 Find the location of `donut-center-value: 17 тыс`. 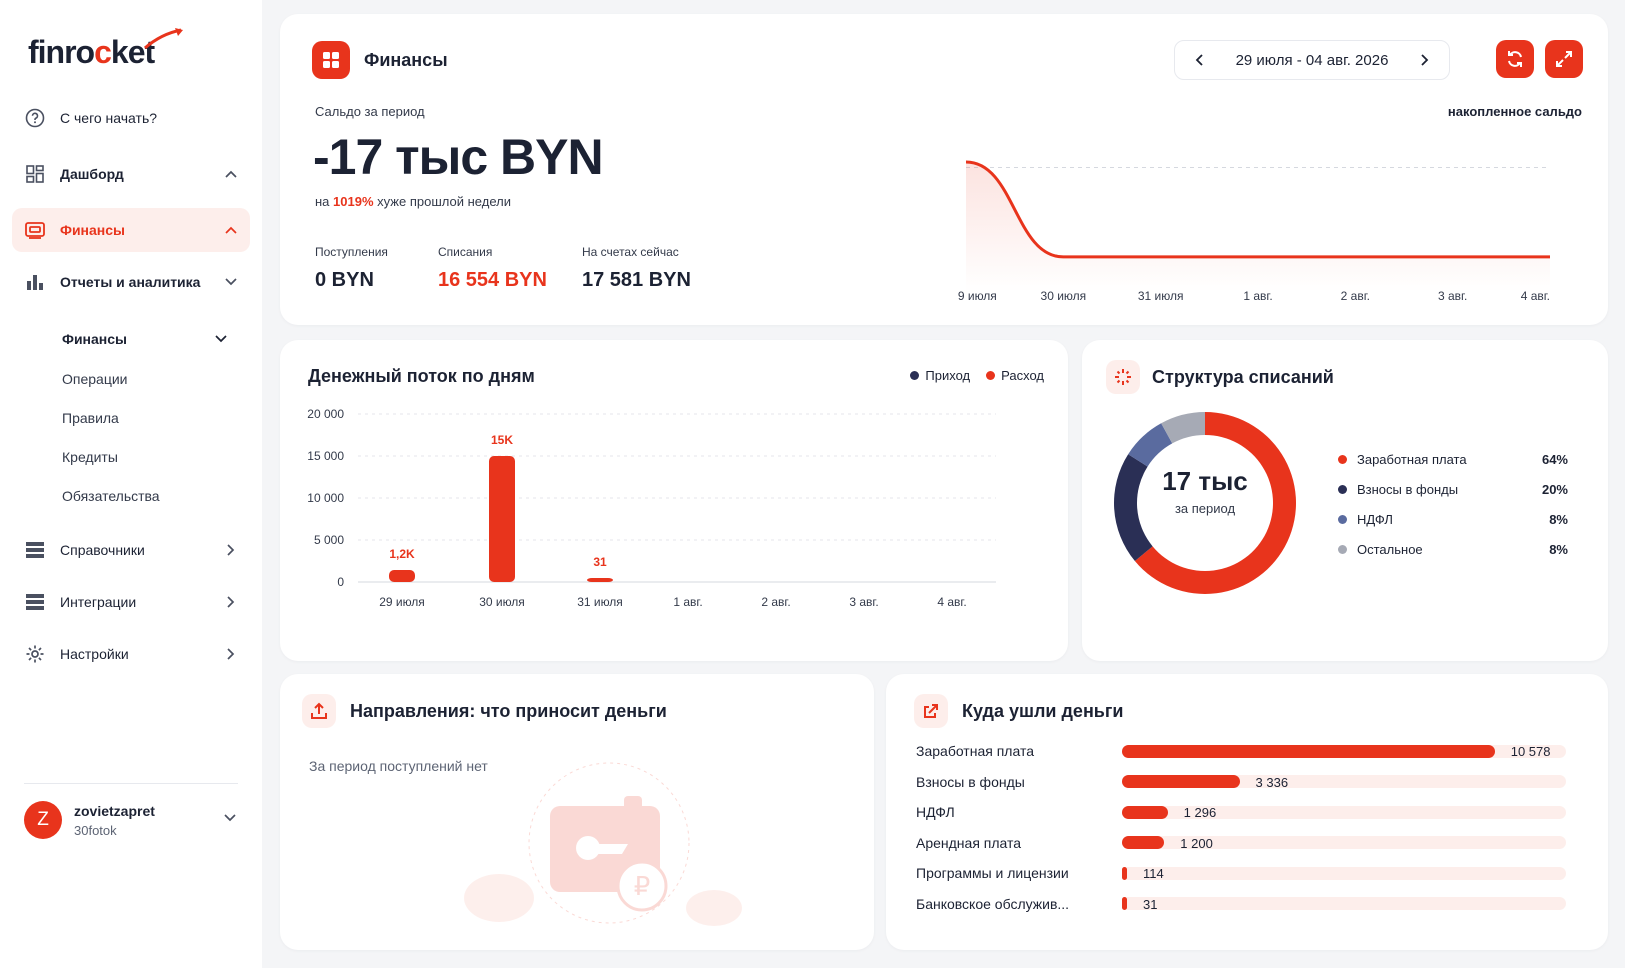

donut-center-value: 17 тыс is located at coordinates (1205, 481).